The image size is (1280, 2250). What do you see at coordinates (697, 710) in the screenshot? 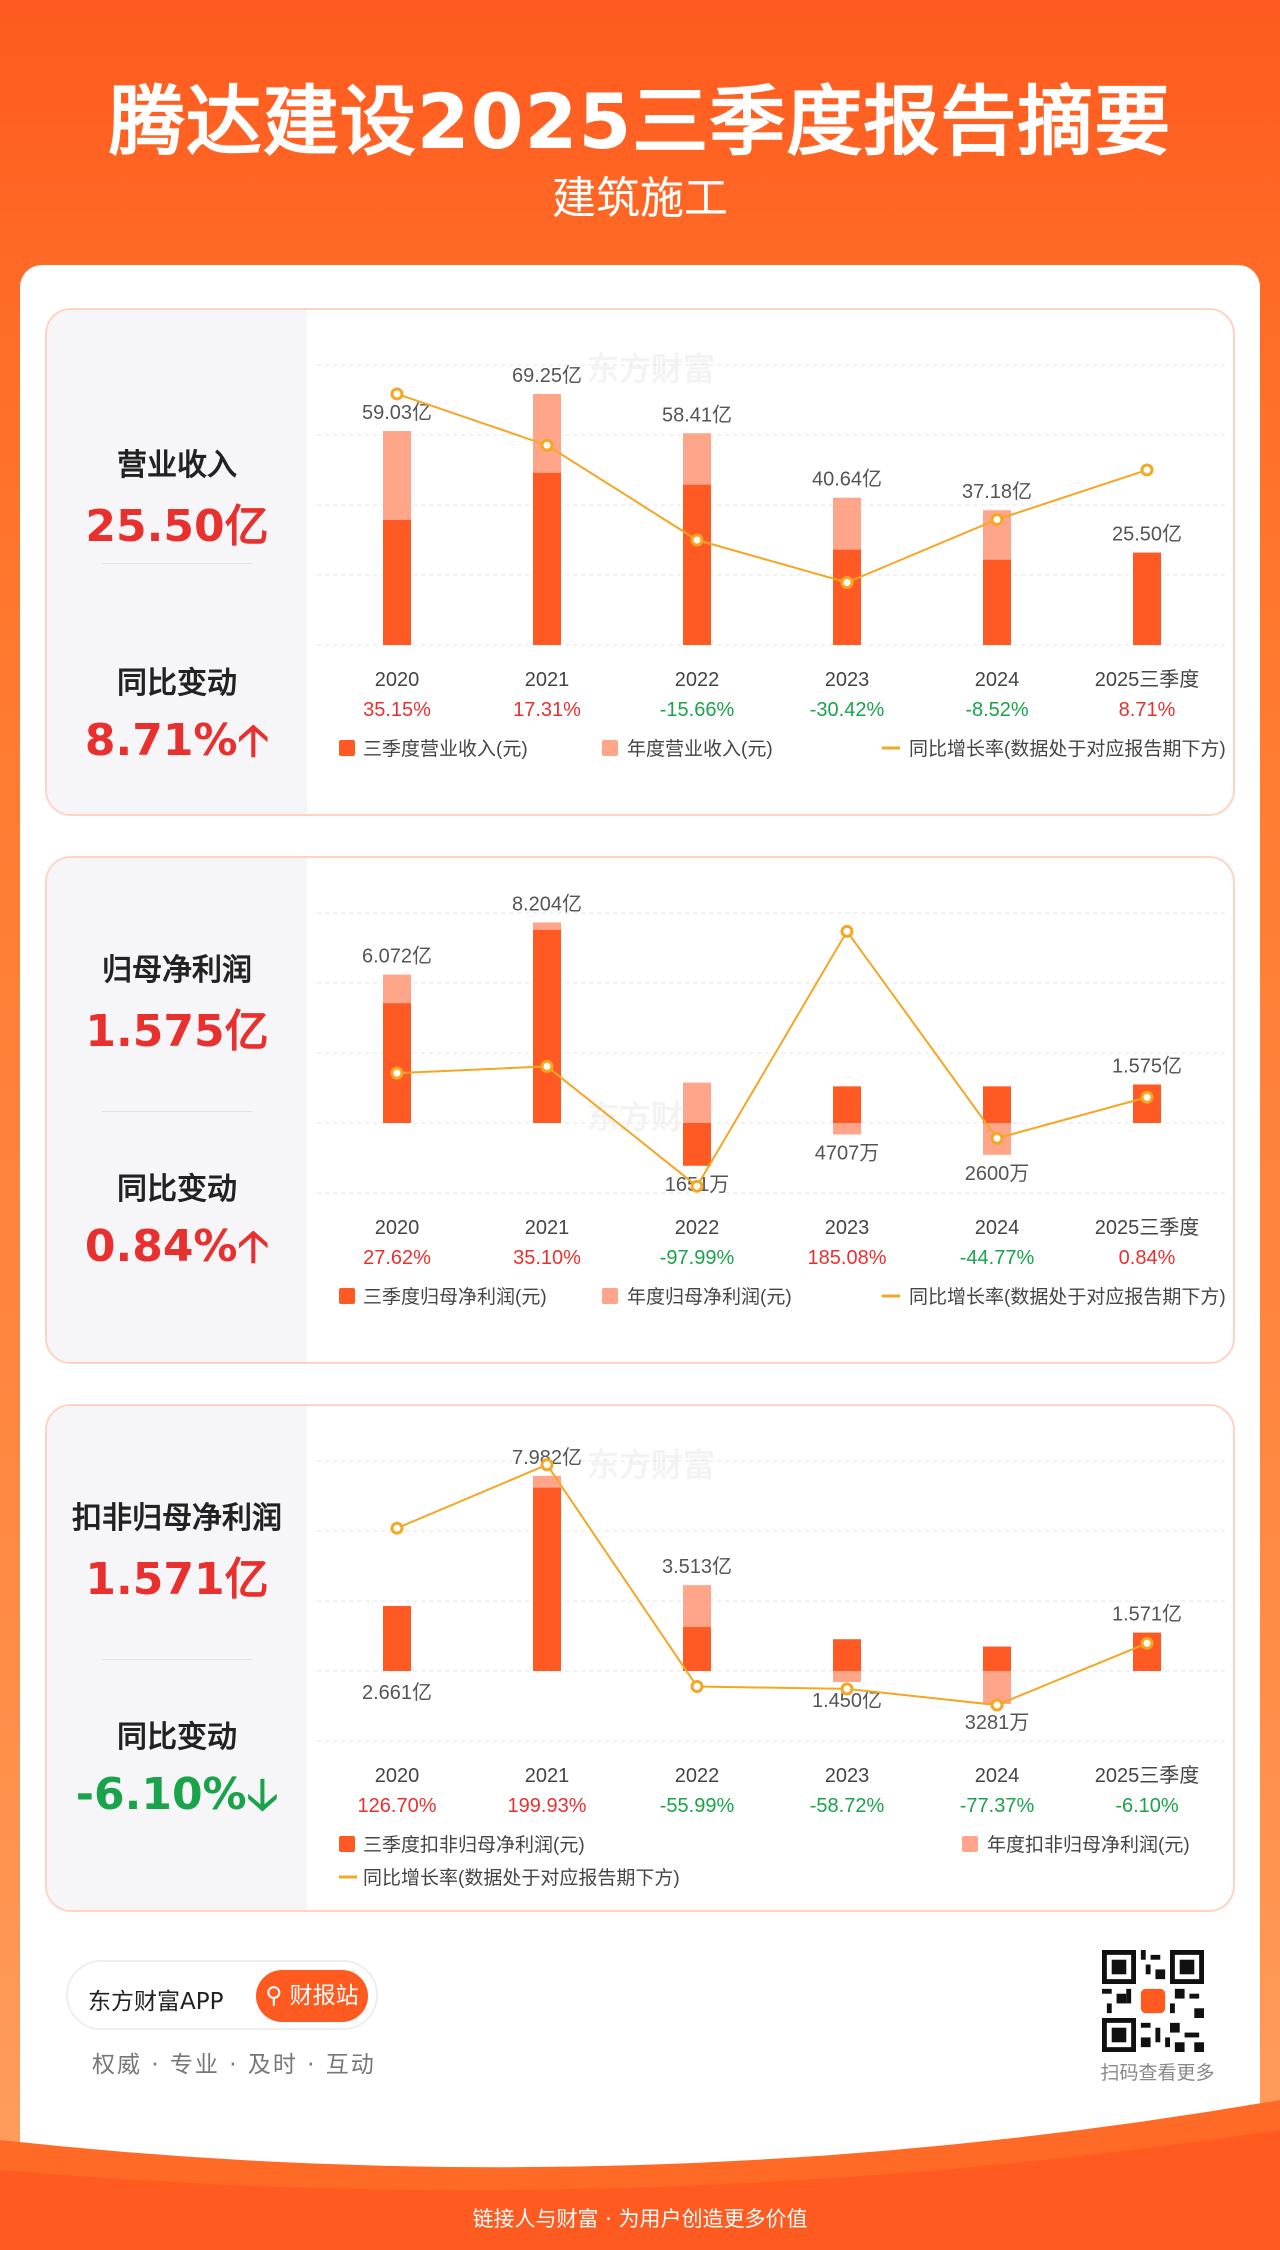
I see `growth-label: -15.66%` at bounding box center [697, 710].